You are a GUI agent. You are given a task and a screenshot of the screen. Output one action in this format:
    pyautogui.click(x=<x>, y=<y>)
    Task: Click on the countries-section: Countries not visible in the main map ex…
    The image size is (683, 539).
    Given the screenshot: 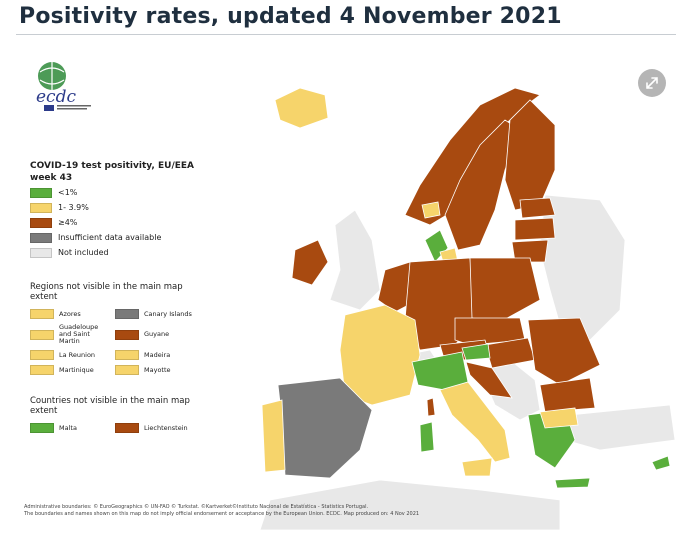 What is the action you would take?
    pyautogui.click(x=115, y=414)
    